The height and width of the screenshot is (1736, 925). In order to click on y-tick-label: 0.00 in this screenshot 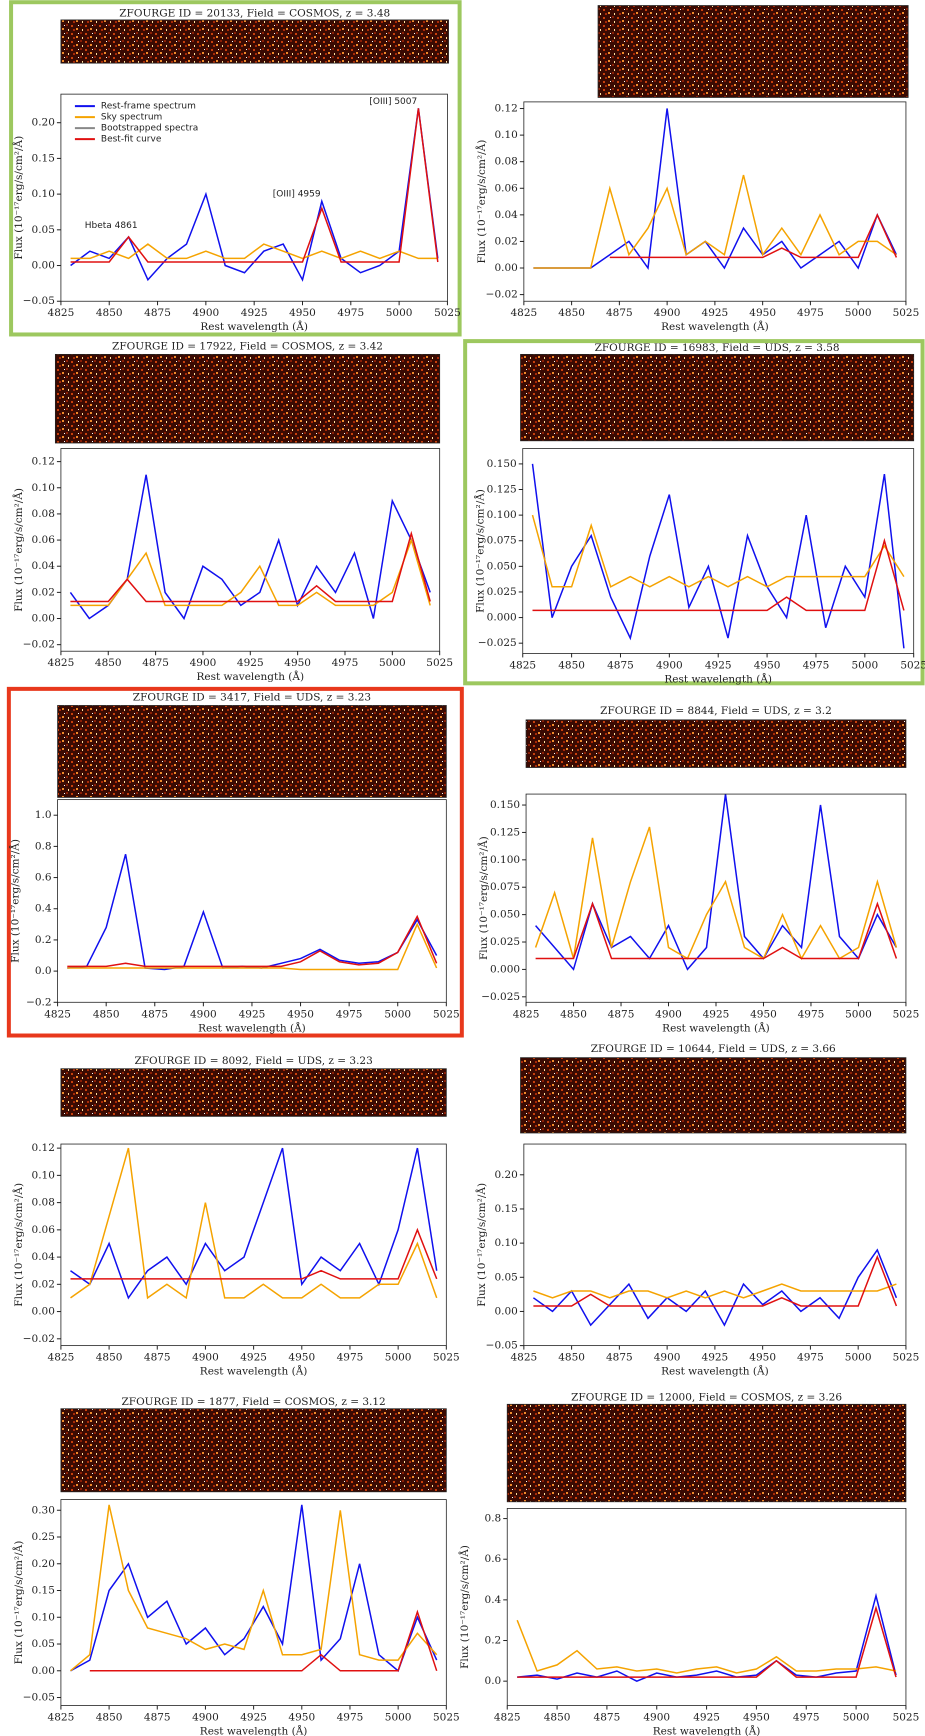, I will do `click(505, 1311)`.